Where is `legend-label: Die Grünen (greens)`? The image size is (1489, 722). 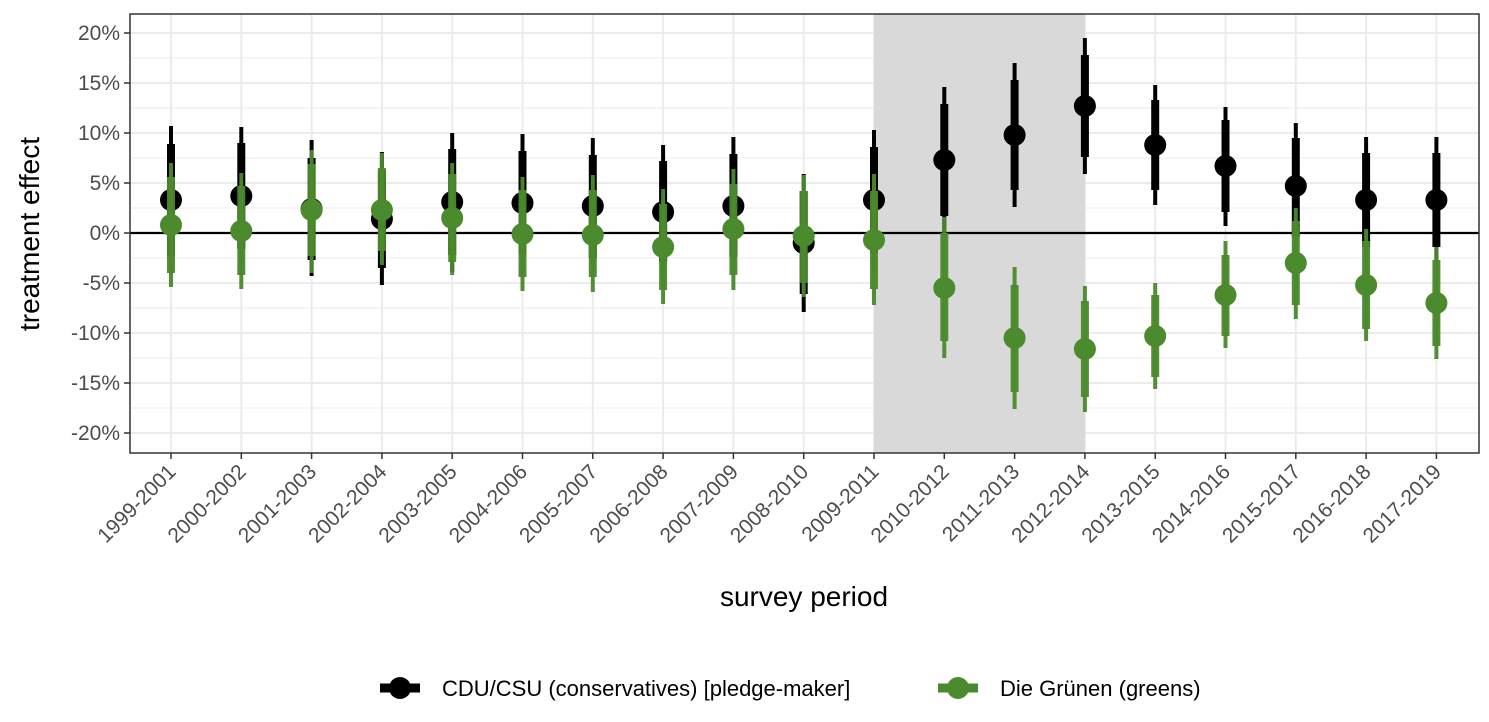
legend-label: Die Grünen (greens) is located at coordinates (1100, 688).